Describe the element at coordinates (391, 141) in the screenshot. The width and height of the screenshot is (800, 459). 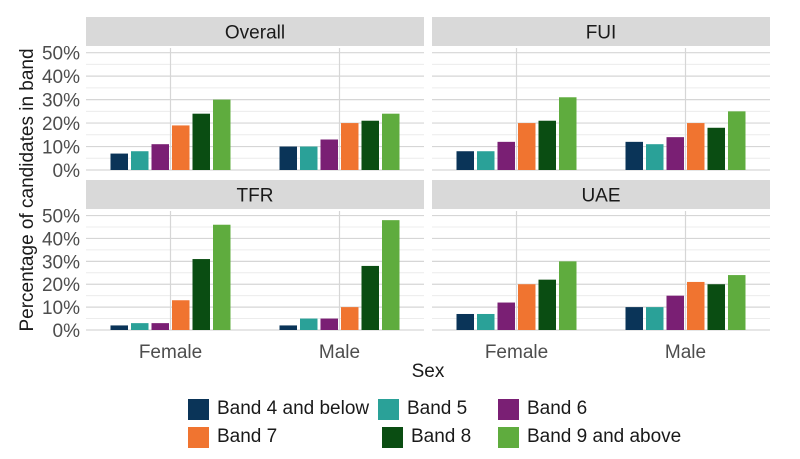
I see `bar-overall-male-band-9-and-above` at that location.